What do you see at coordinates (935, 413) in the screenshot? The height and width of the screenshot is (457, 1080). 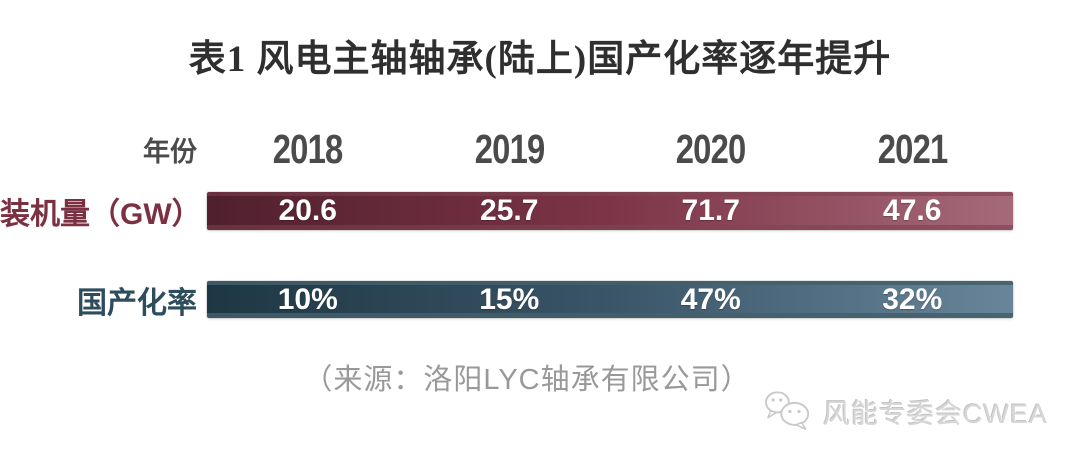 I see `watermark-text: 风能专委会CWEA` at bounding box center [935, 413].